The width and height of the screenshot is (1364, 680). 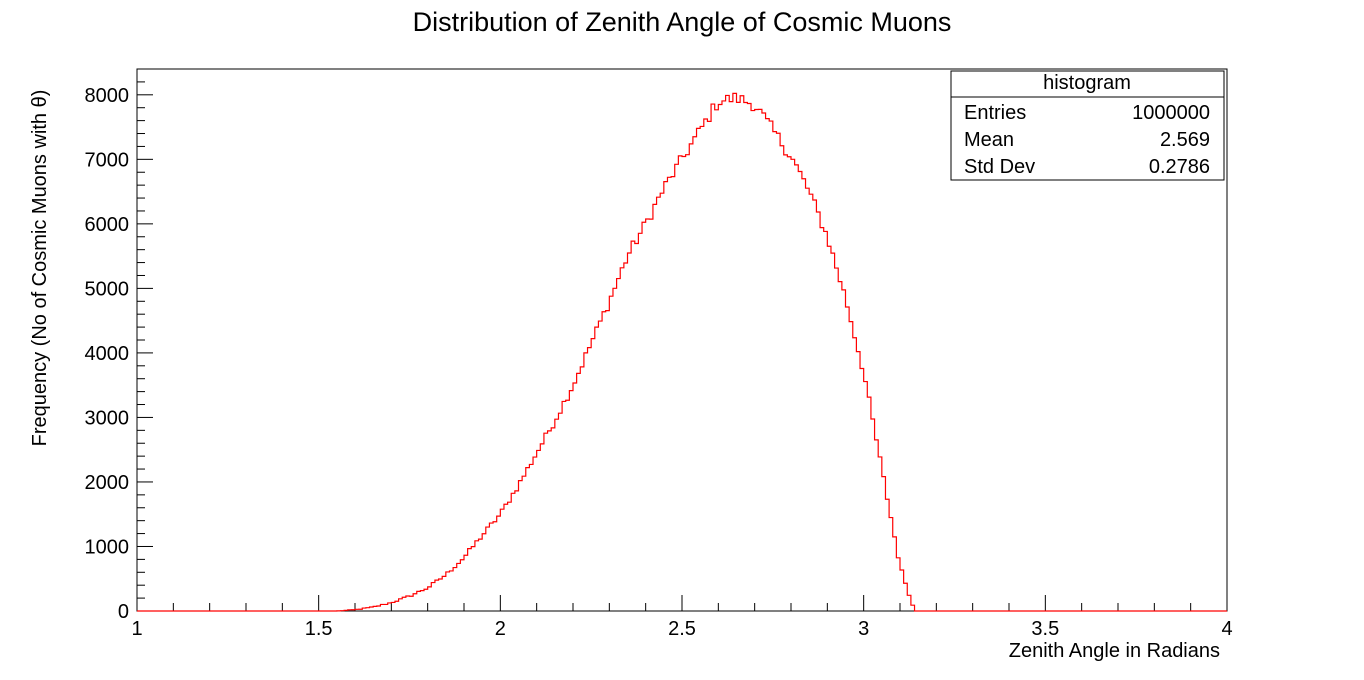 What do you see at coordinates (995, 113) in the screenshot?
I see `stats-entries-label: Entries` at bounding box center [995, 113].